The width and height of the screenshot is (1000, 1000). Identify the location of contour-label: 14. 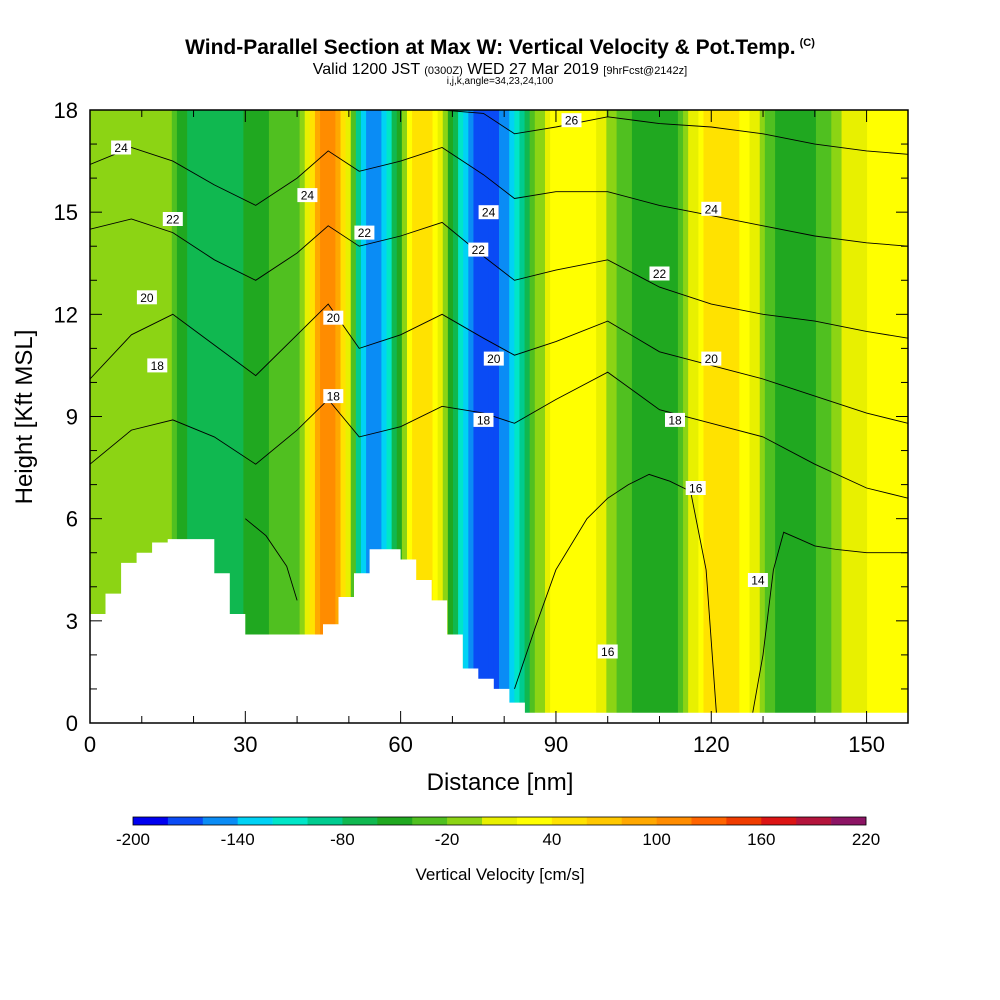
(757, 580).